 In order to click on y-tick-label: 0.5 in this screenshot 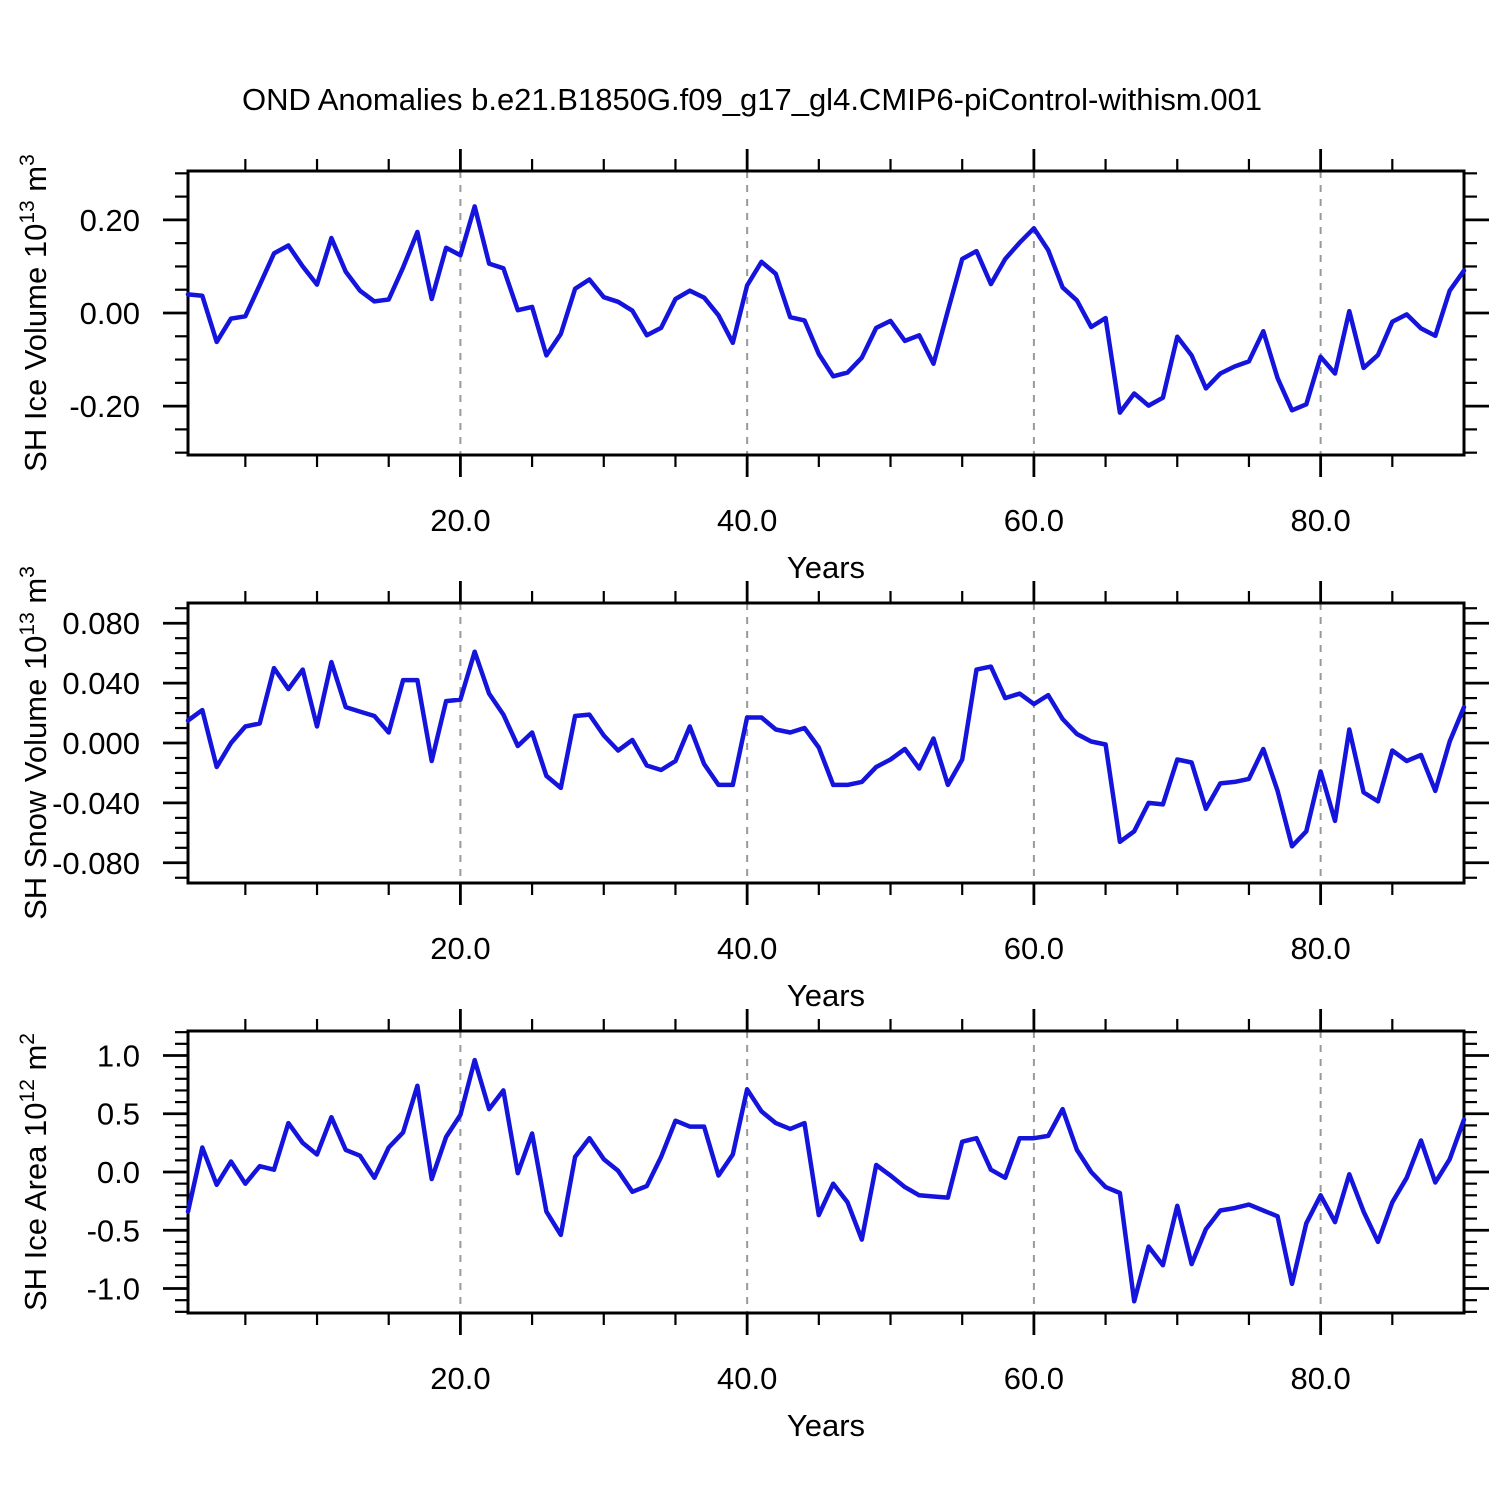, I will do `click(118, 1114)`.